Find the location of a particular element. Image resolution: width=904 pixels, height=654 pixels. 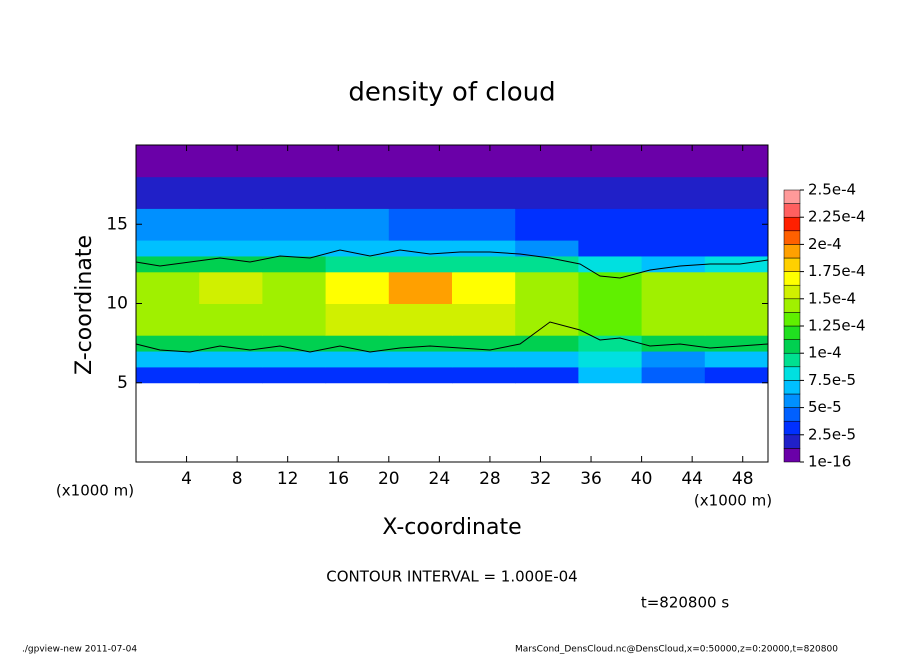

x-tick-label: 28 is located at coordinates (490, 479).